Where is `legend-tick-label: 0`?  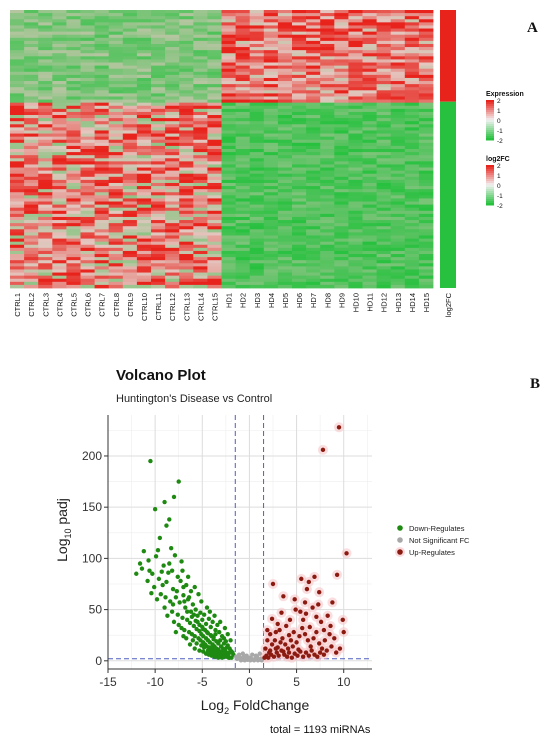 legend-tick-label: 0 is located at coordinates (499, 186).